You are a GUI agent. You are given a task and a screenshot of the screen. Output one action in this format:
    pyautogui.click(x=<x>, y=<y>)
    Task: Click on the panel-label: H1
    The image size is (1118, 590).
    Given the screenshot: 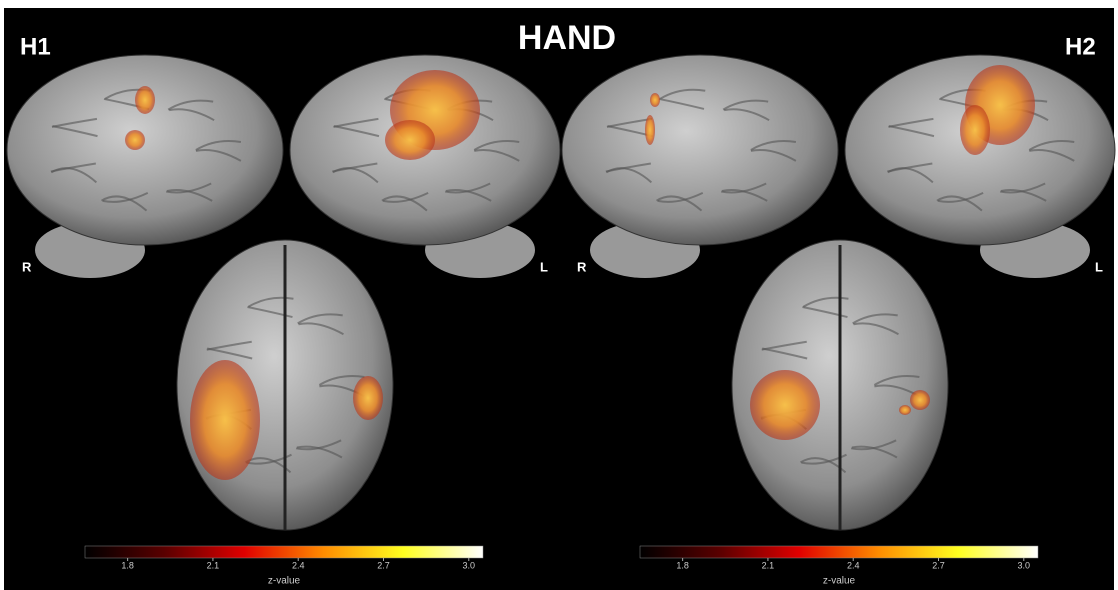 What is the action you would take?
    pyautogui.click(x=35, y=46)
    